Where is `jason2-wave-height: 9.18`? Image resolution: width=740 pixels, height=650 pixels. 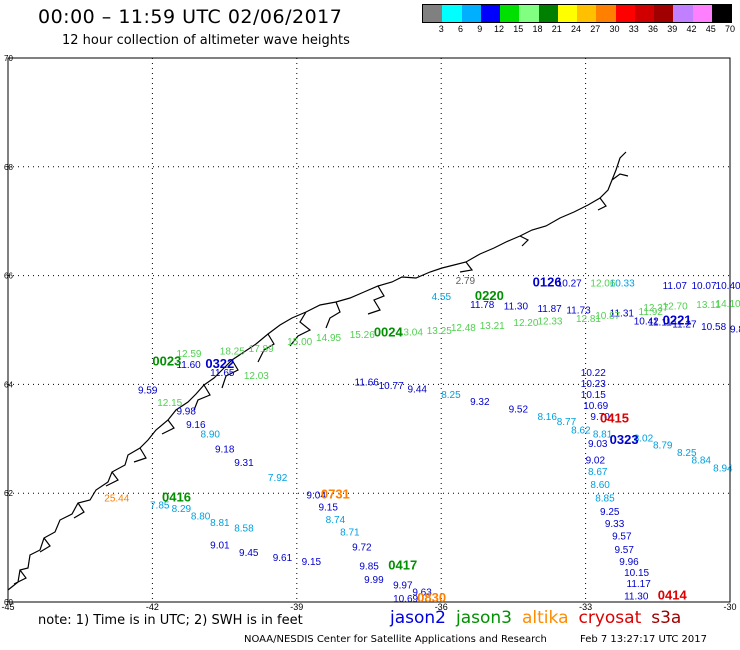
jason2-wave-height: 9.18 is located at coordinates (225, 449).